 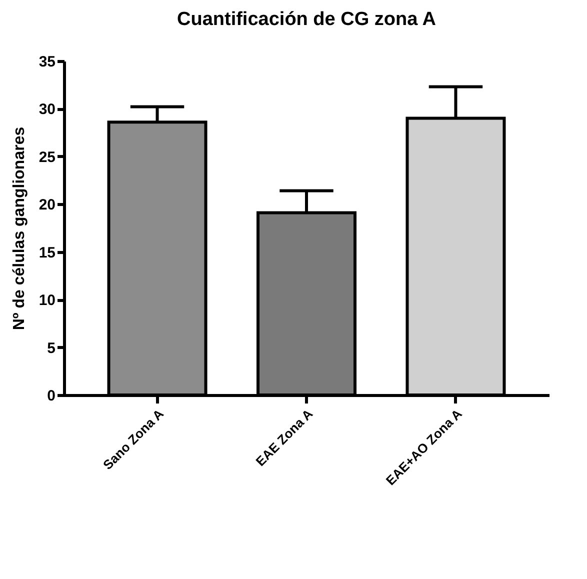 I want to click on y-tick-label: 5, so click(x=51, y=348).